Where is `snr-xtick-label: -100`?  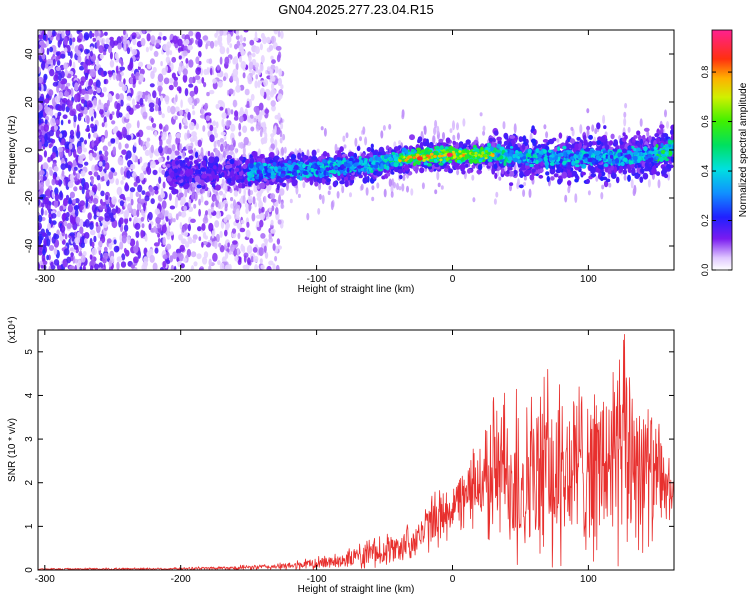
snr-xtick-label: -100 is located at coordinates (317, 579).